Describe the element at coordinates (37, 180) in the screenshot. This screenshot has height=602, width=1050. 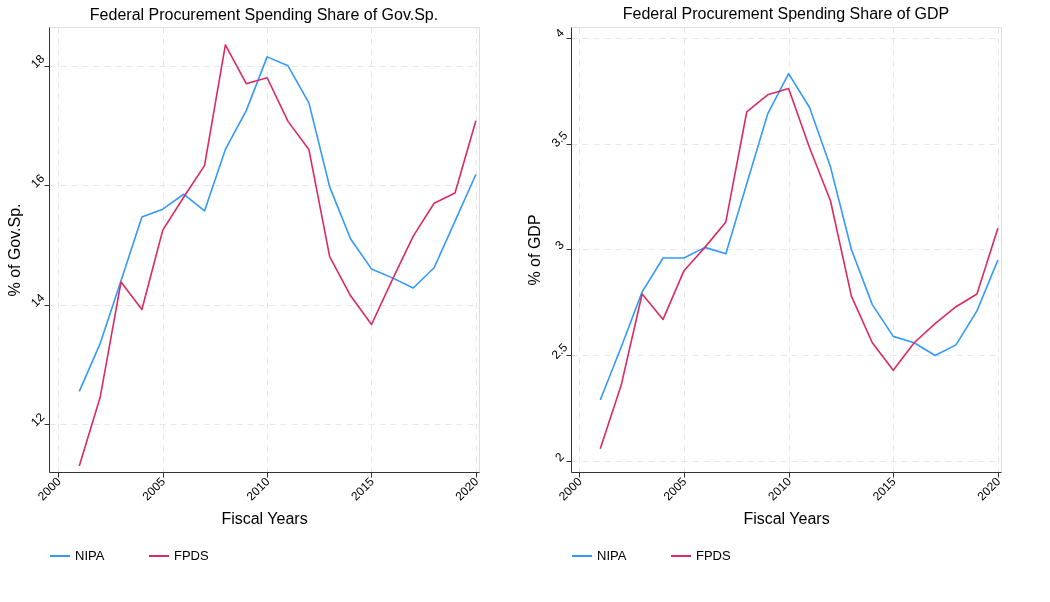
I see `y-tick-label: 16` at that location.